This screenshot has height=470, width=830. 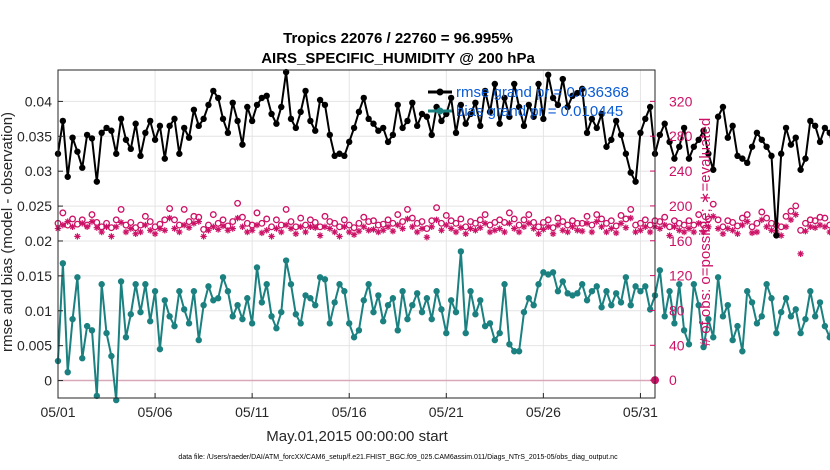 What do you see at coordinates (349, 412) in the screenshot?
I see `x-tick-label: 05/16` at bounding box center [349, 412].